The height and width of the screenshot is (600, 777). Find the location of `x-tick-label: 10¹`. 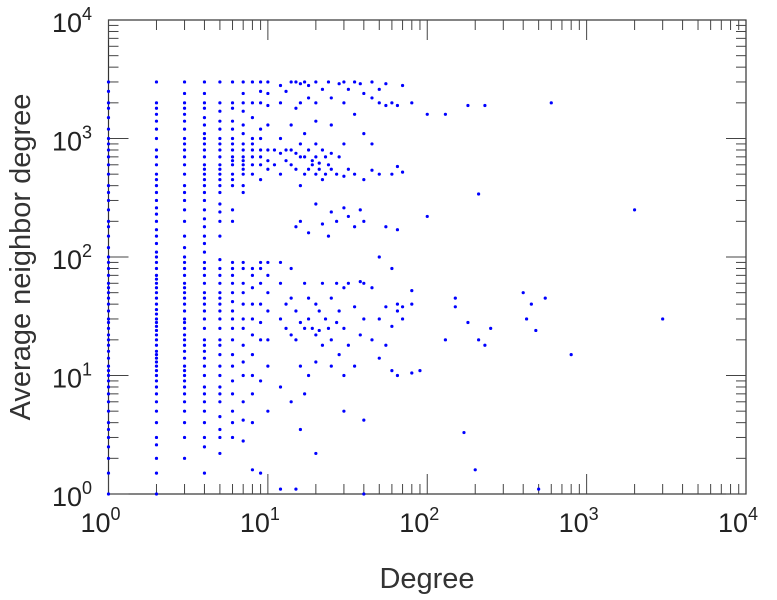

x-tick-label: 10¹ is located at coordinates (260, 521).